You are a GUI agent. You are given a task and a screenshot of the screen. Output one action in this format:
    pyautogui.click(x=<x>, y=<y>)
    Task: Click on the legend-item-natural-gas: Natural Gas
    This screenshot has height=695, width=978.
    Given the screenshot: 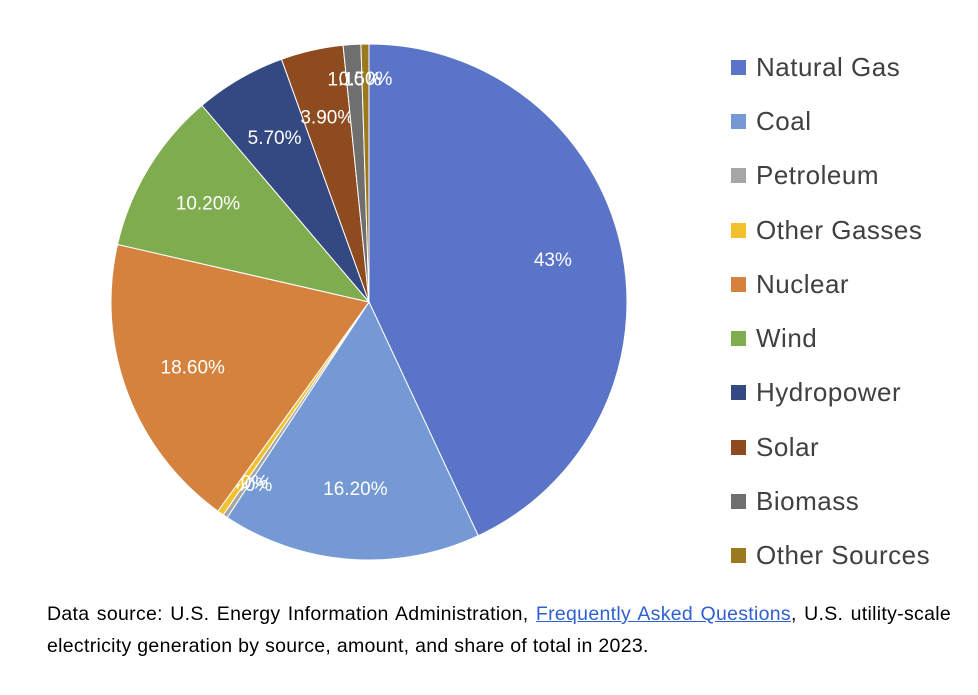 What is the action you would take?
    pyautogui.click(x=851, y=67)
    